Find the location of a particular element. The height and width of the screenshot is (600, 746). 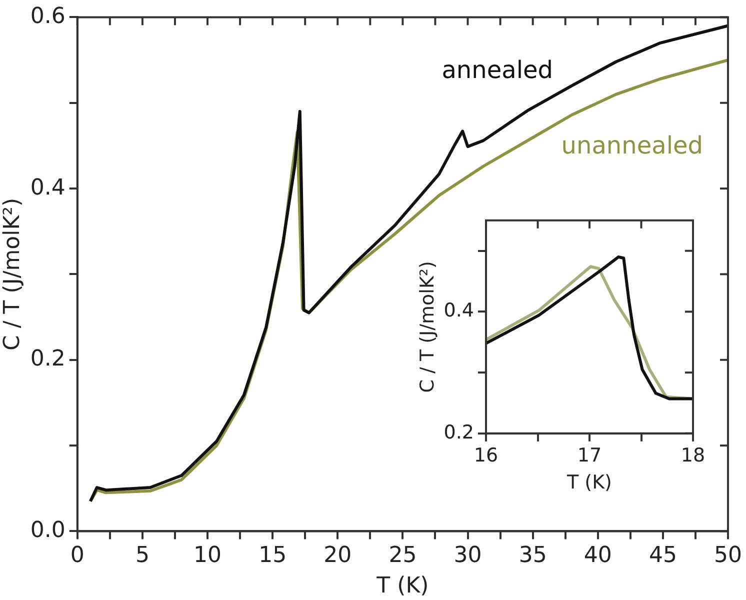

y-tick-label: 0.0 is located at coordinates (48, 530).